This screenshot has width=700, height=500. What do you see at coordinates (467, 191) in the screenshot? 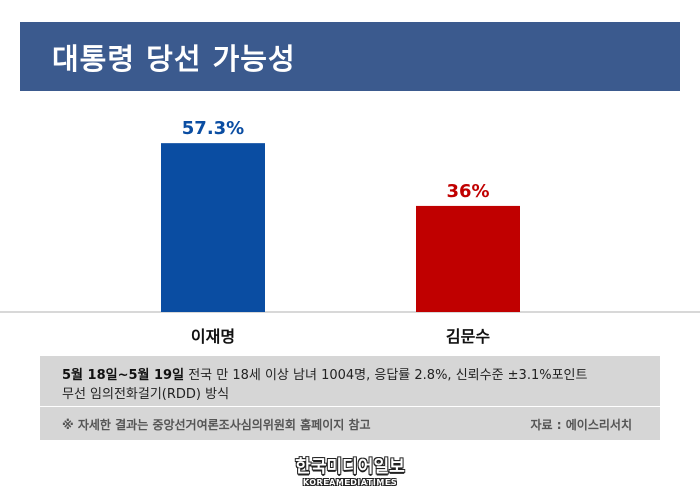
I see `data-label-2: 36%` at bounding box center [467, 191].